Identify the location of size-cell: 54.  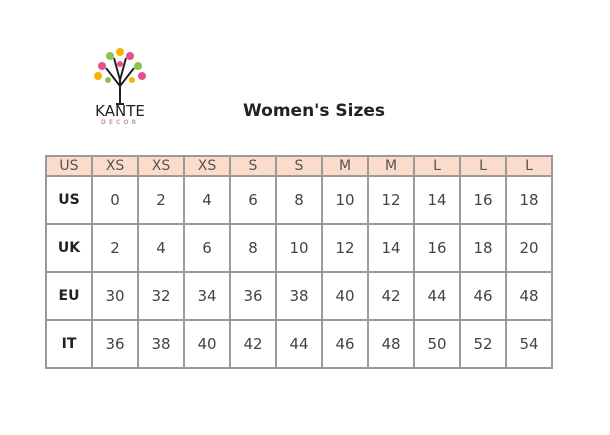
(529, 344).